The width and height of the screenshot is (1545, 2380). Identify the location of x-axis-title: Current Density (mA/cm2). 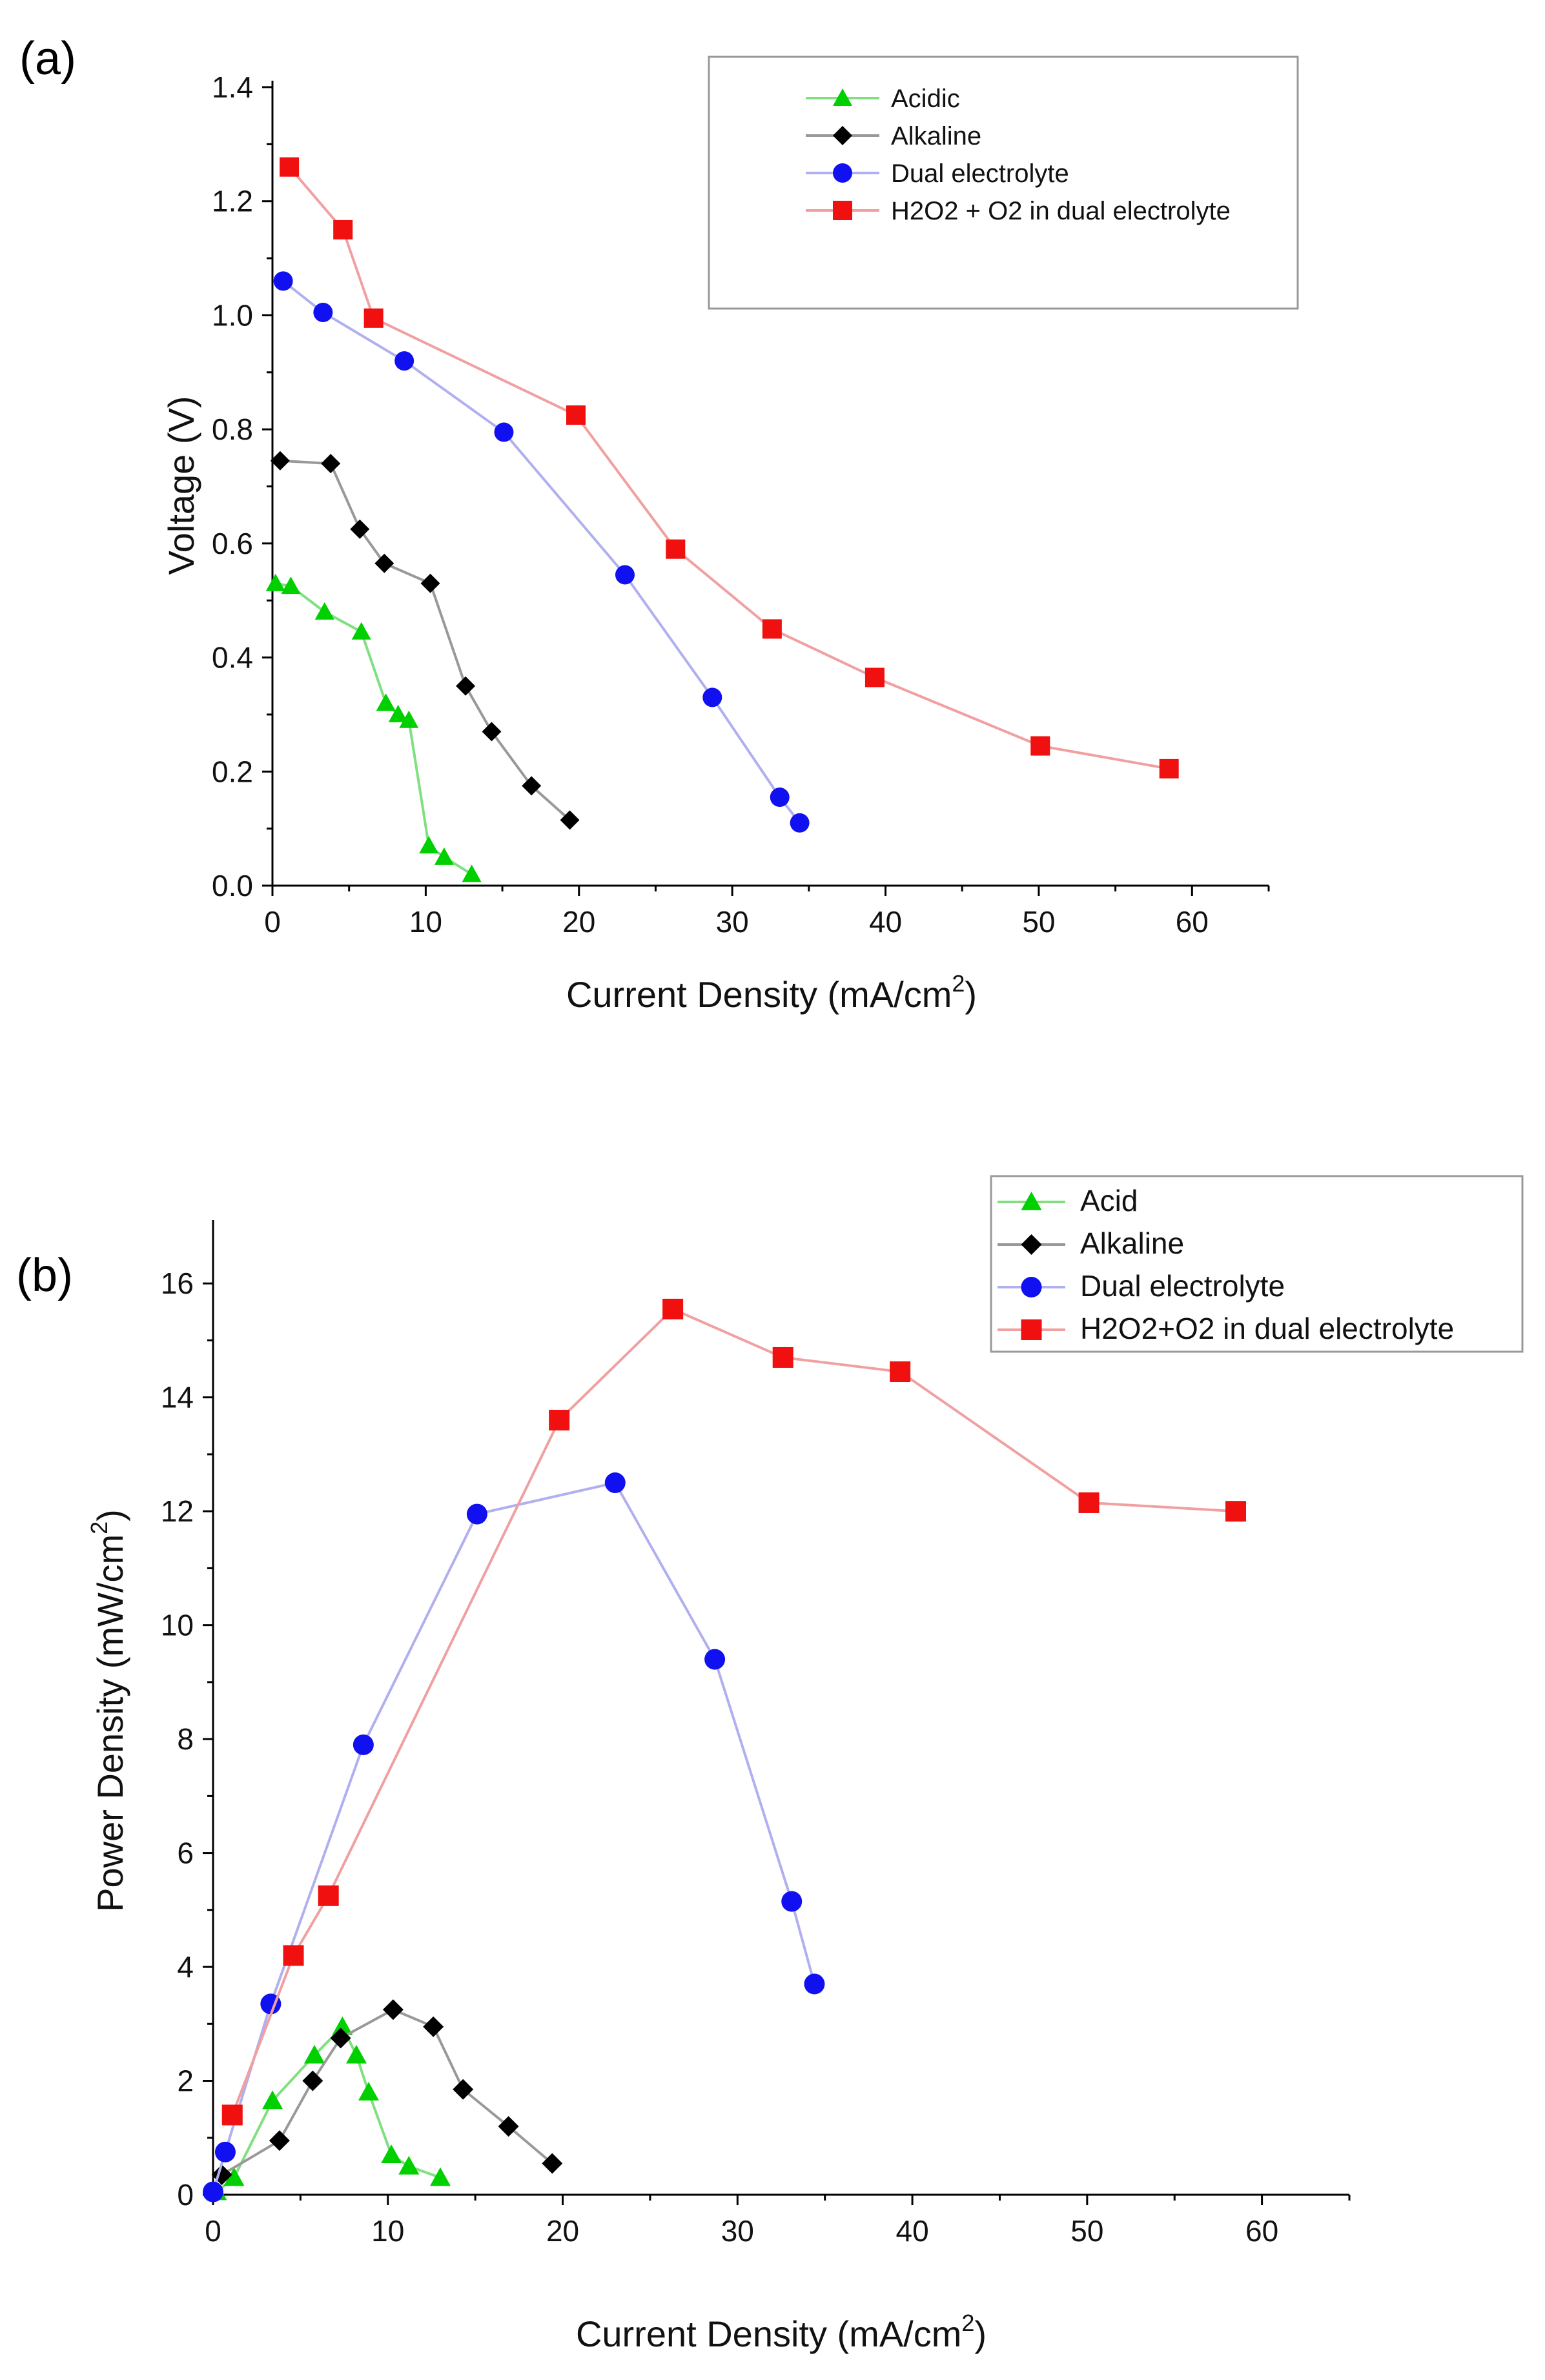
(771, 992).